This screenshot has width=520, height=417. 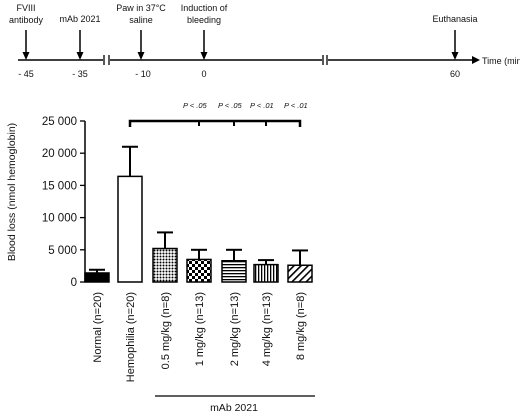 What do you see at coordinates (235, 329) in the screenshot?
I see `x-tick-label: 2 mg/kg (n=13)` at bounding box center [235, 329].